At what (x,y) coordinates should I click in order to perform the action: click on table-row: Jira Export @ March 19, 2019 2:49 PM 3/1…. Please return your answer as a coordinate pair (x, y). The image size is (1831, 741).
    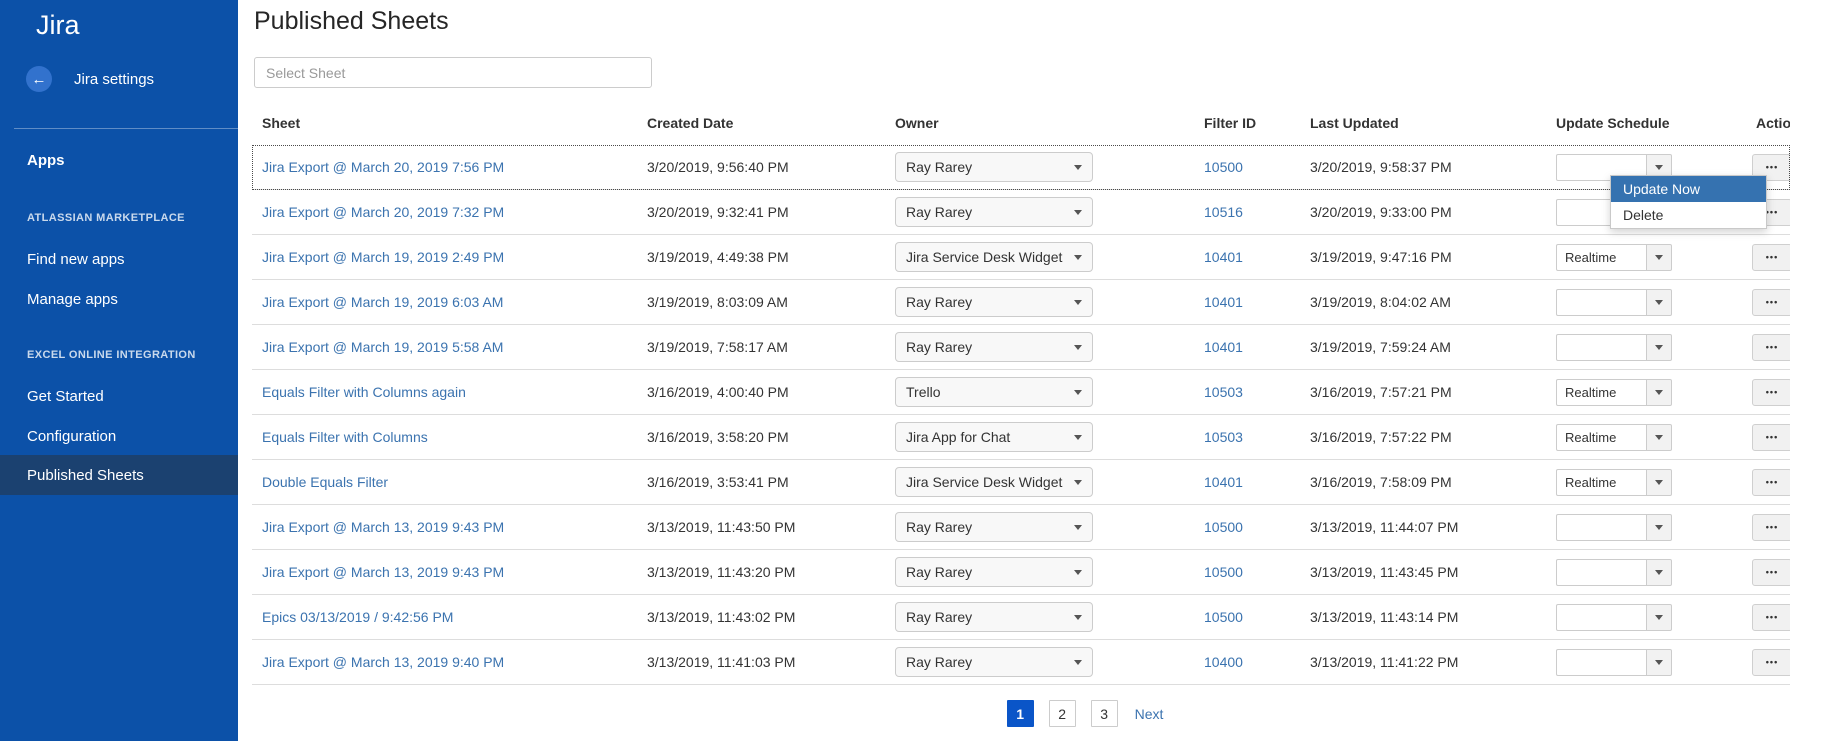
    Looking at the image, I should click on (1021, 257).